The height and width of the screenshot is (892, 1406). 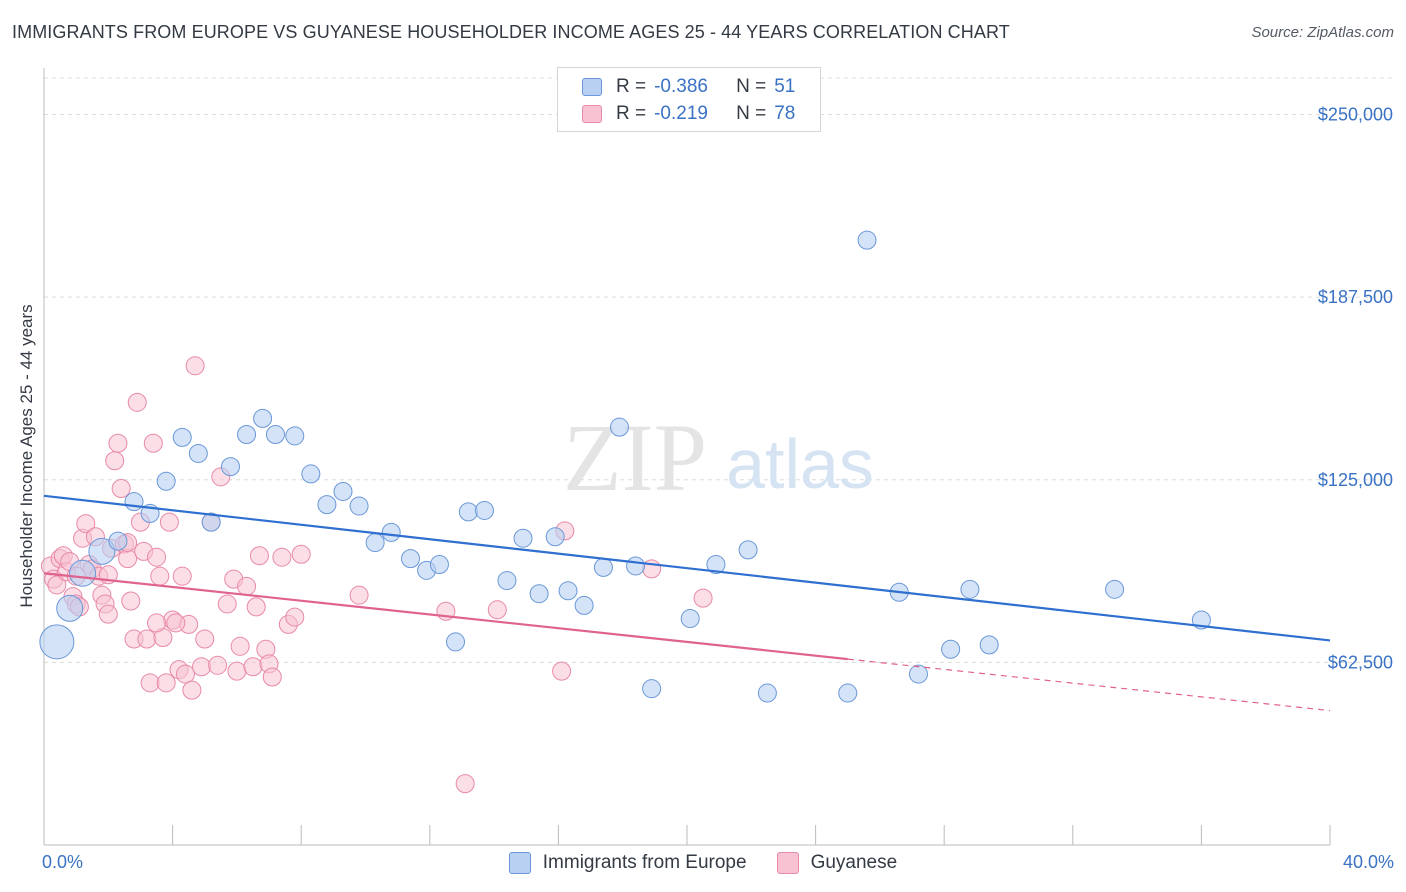 I want to click on watermark-atlas: atlas, so click(x=800, y=464).